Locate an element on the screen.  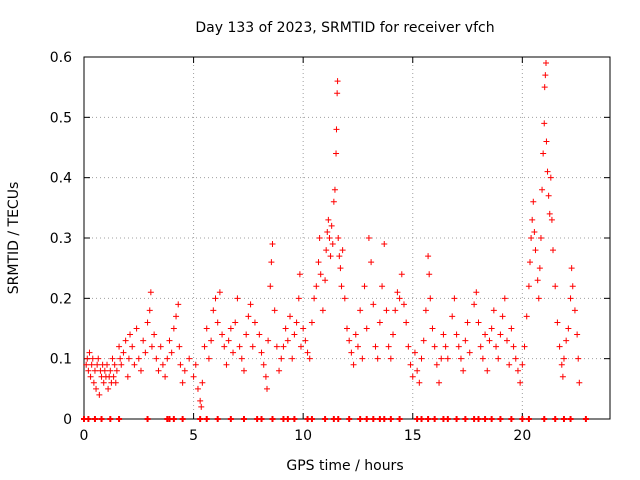
x-tick-label: 0 is located at coordinates (84, 436).